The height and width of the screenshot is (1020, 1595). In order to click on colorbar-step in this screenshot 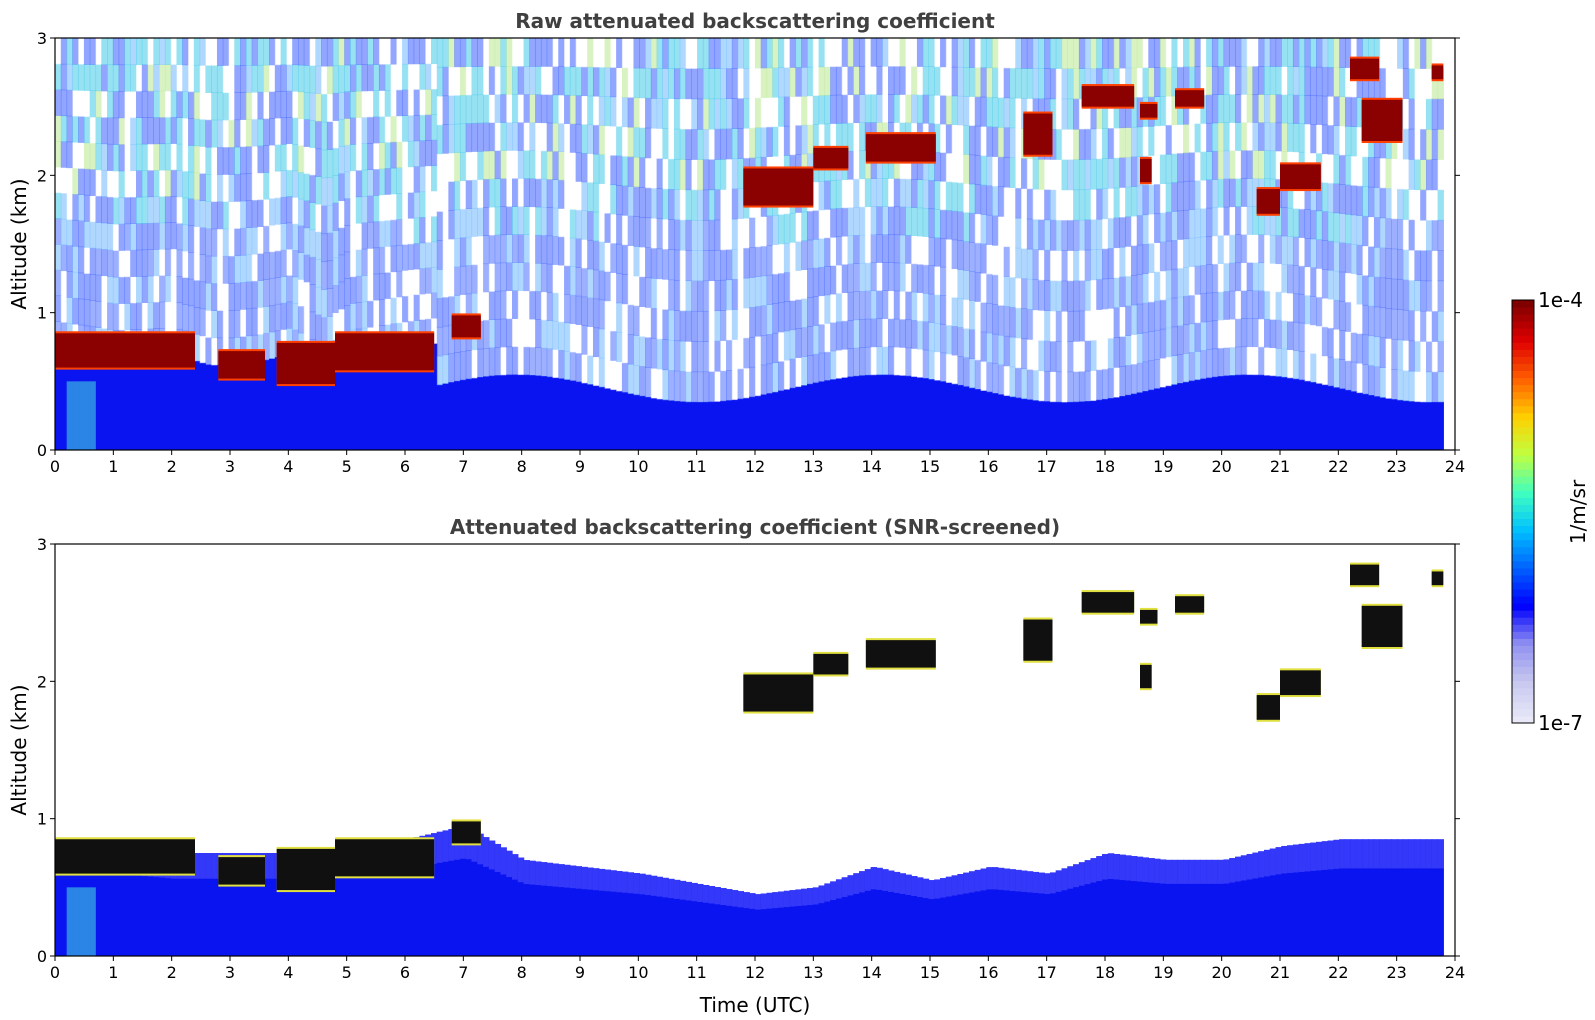, I will do `click(1523, 508)`.